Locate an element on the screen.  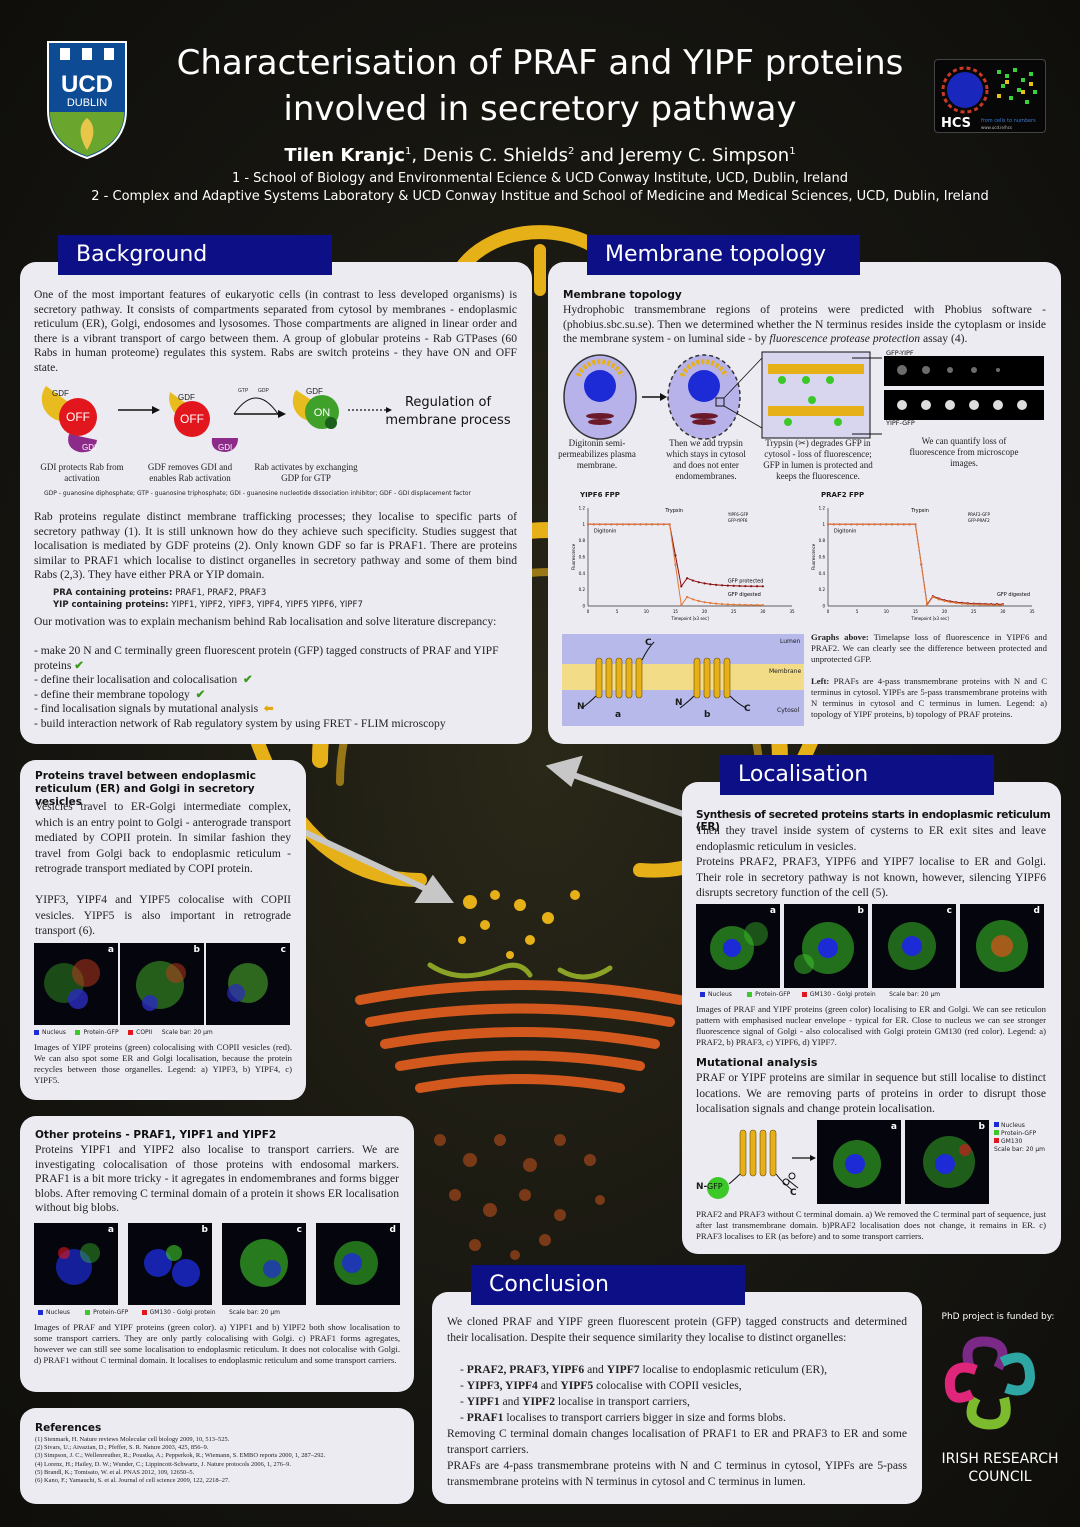
graph1-title: YIPF6 FPP is located at coordinates (600, 495).